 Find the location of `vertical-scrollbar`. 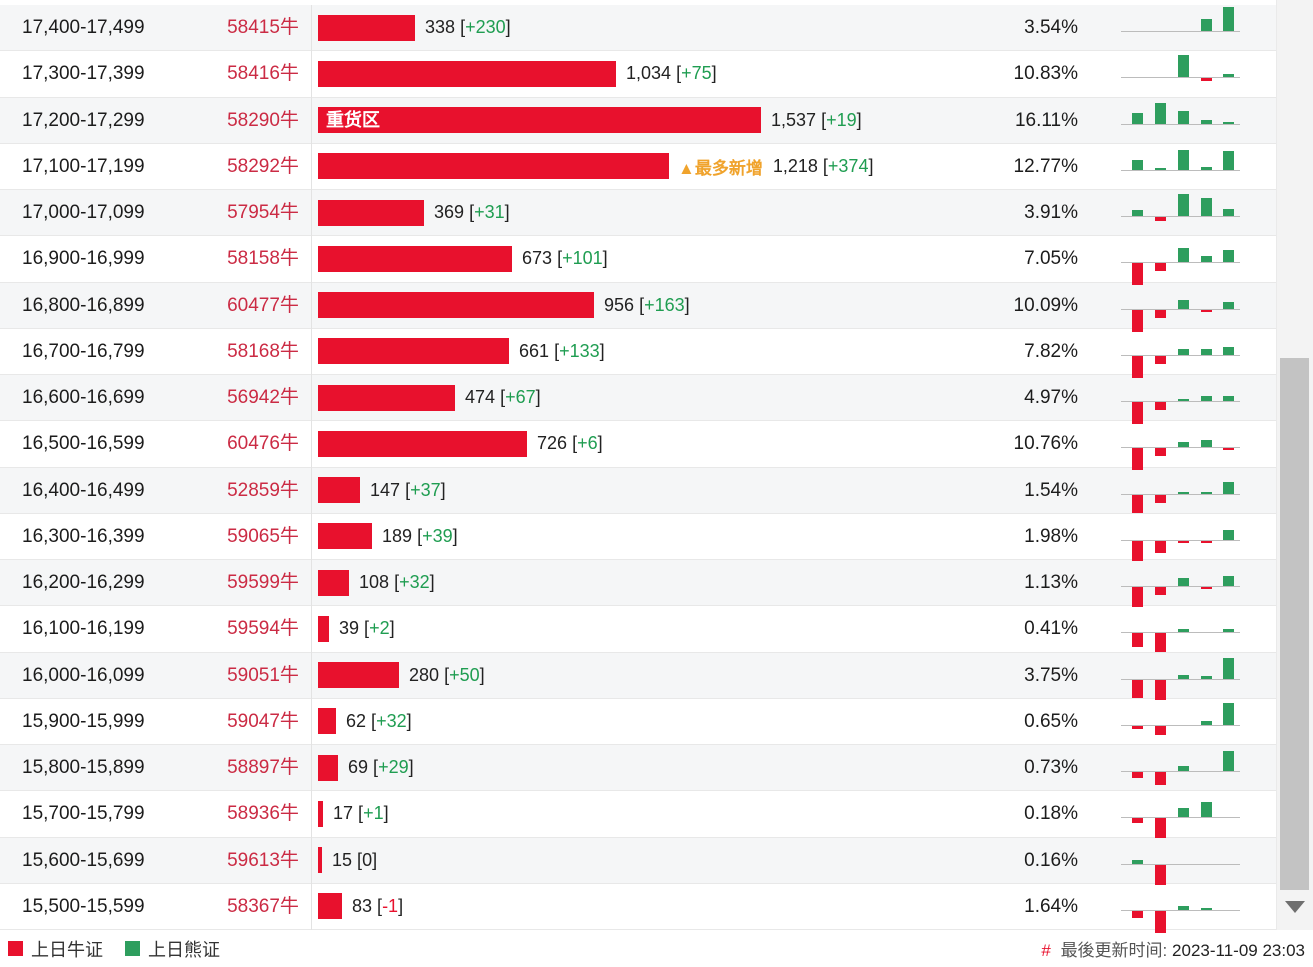

vertical-scrollbar is located at coordinates (1294, 465).